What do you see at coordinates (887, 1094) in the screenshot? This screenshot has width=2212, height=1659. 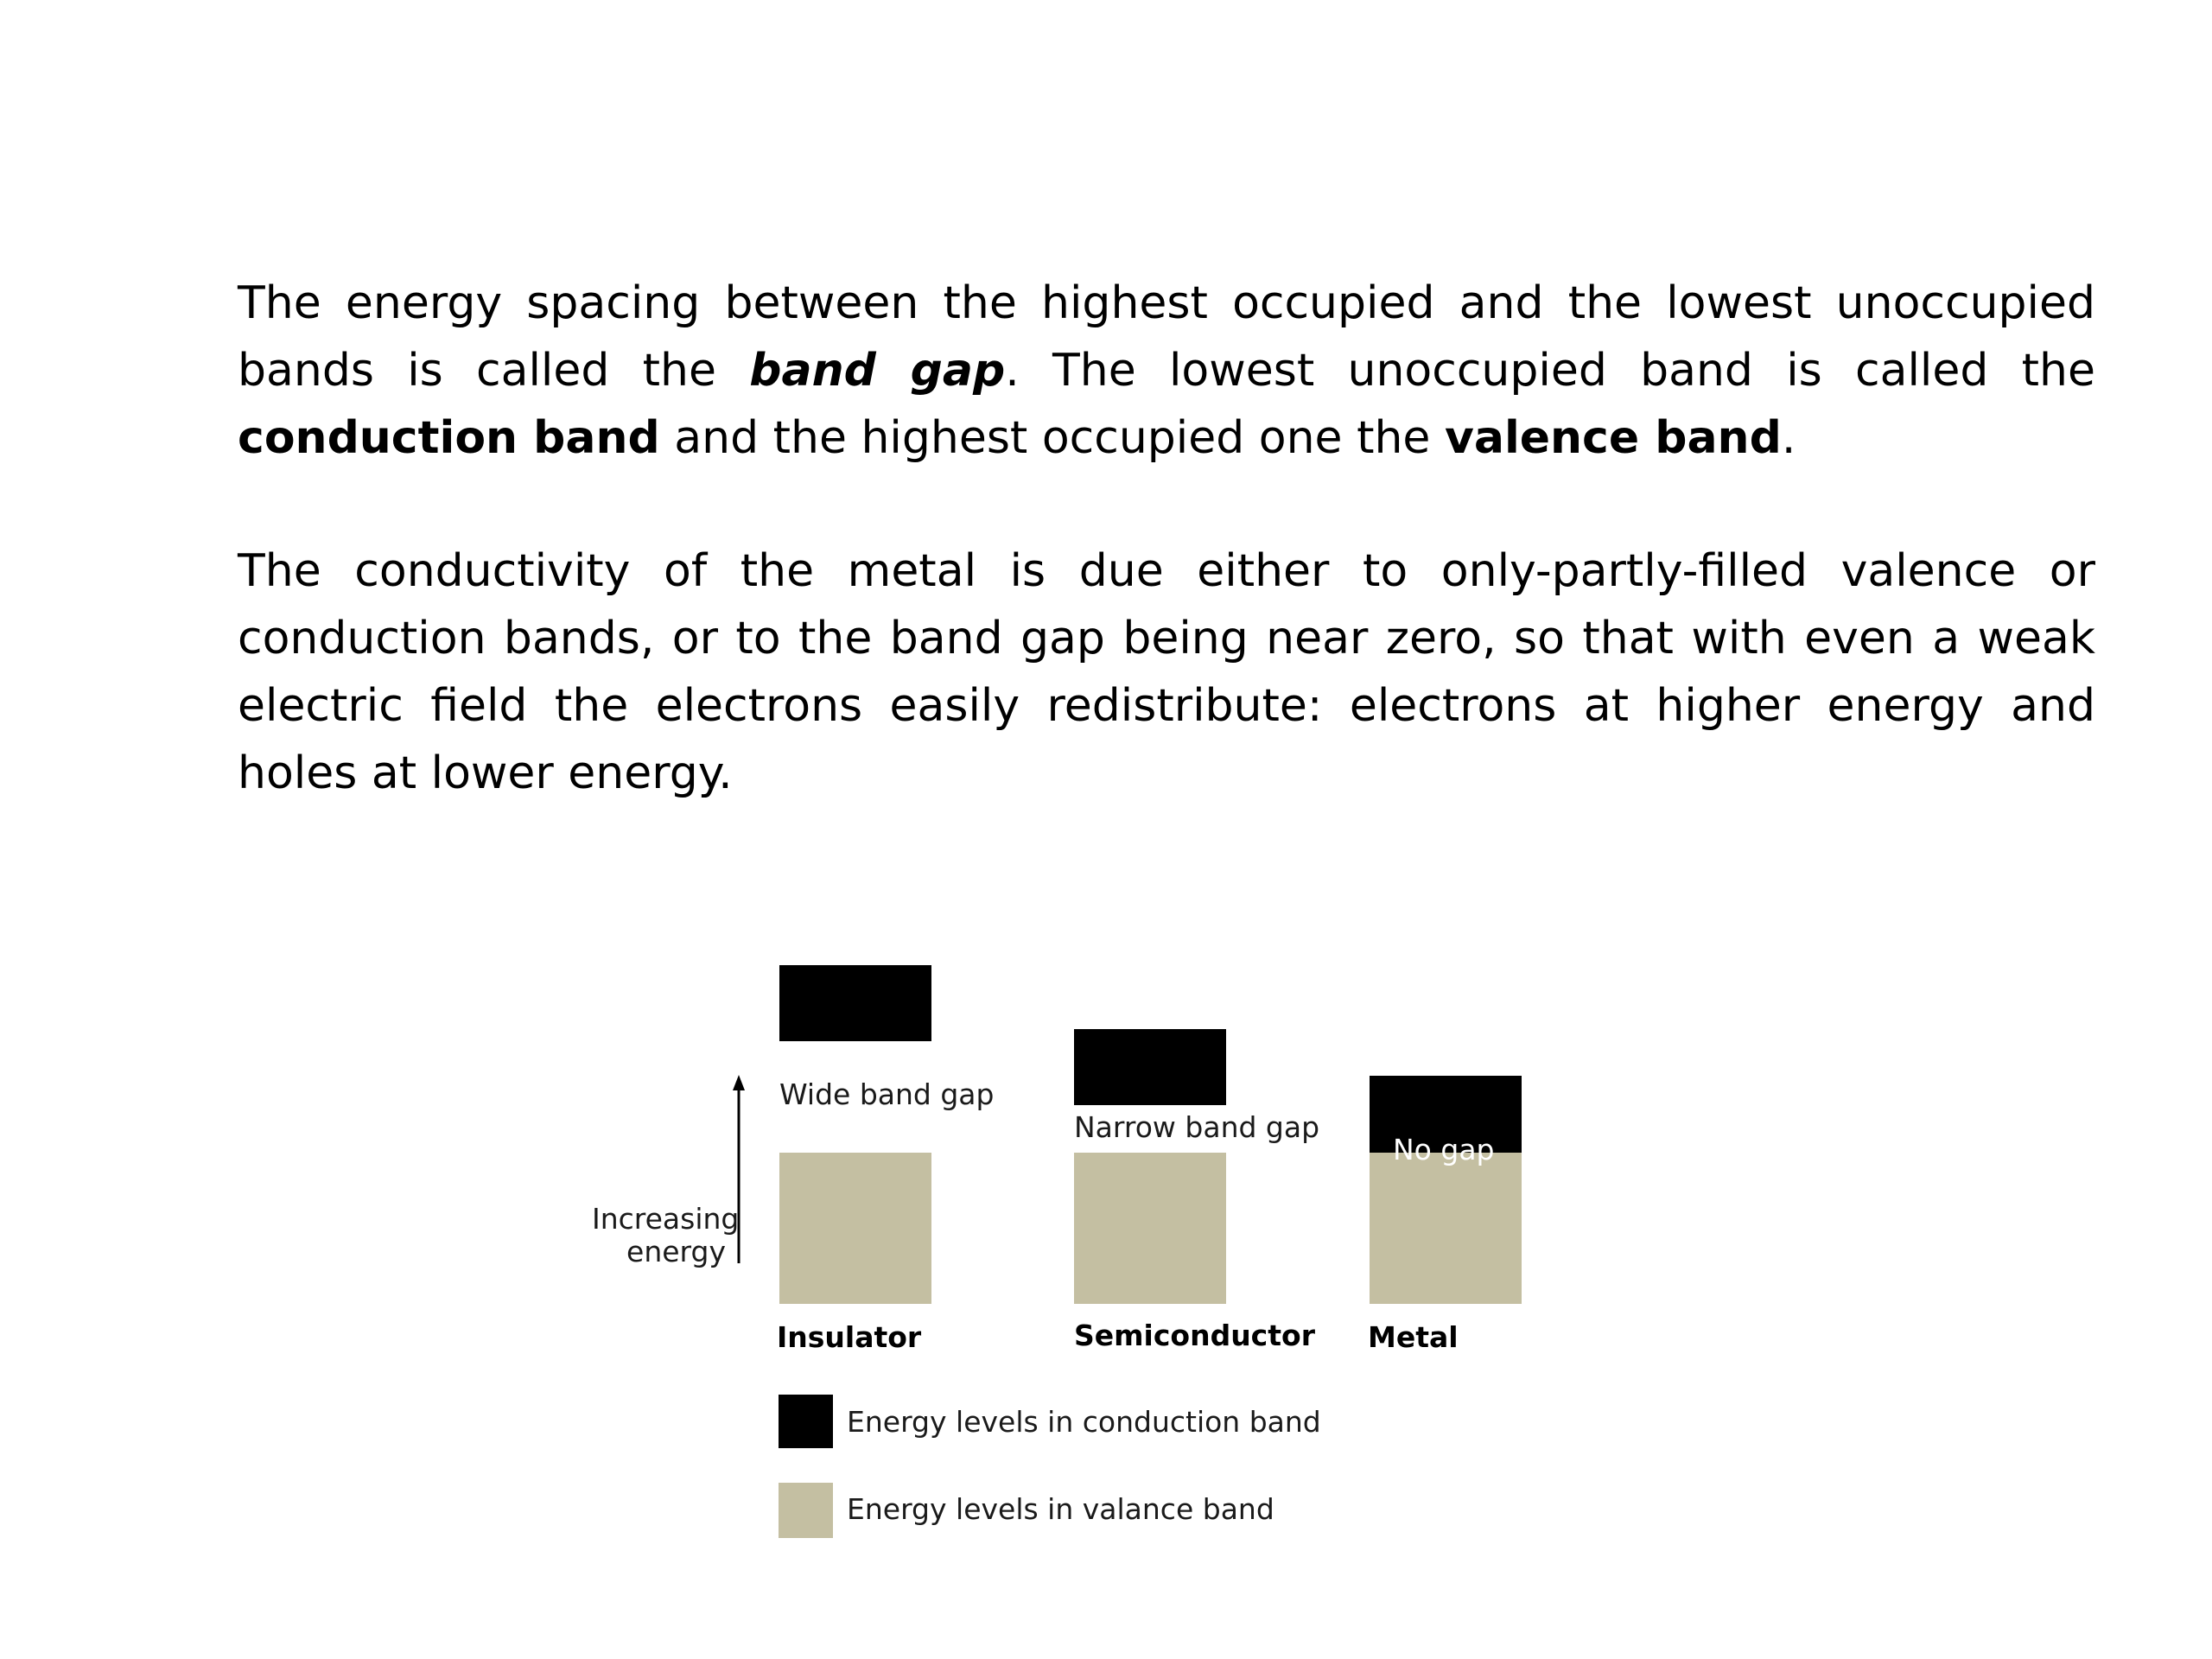 I see `insulator-gap-label: Wide band gap` at bounding box center [887, 1094].